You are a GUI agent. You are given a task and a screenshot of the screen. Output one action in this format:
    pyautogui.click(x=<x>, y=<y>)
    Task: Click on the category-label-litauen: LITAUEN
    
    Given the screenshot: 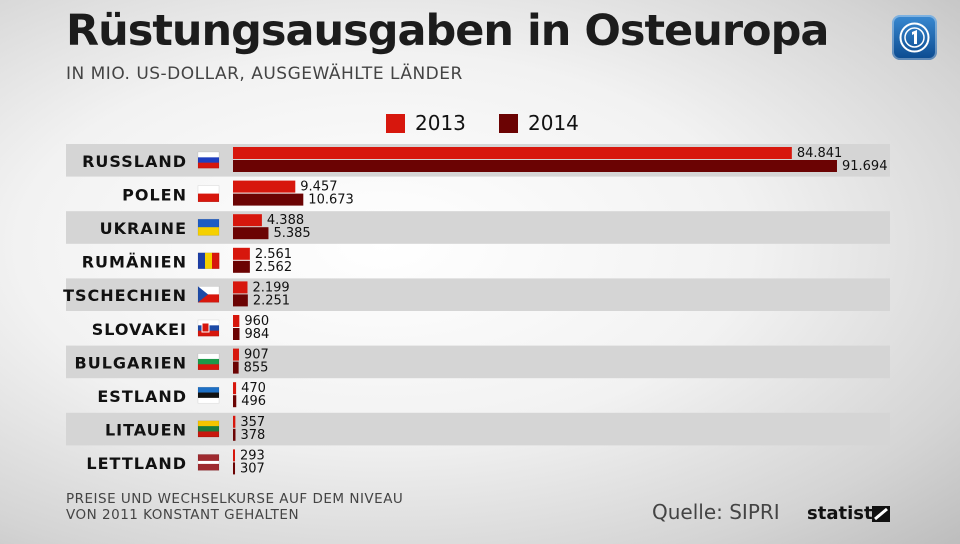 What is the action you would take?
    pyautogui.click(x=146, y=430)
    